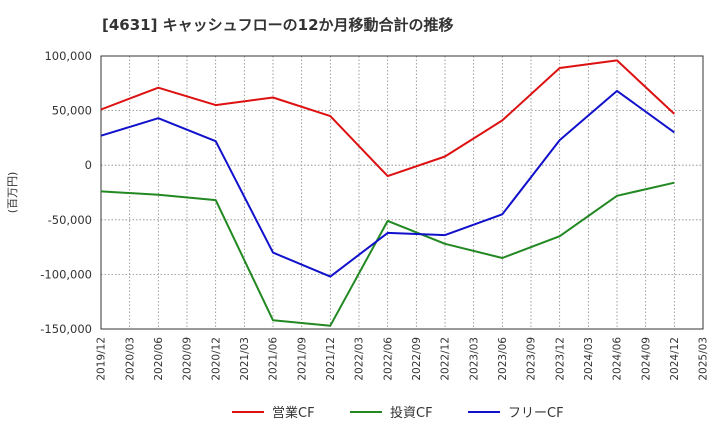 This screenshot has width=720, height=440. What do you see at coordinates (278, 25) in the screenshot?
I see `chart-title: [4631] キャッシュフローの12か月移動合計の推移` at bounding box center [278, 25].